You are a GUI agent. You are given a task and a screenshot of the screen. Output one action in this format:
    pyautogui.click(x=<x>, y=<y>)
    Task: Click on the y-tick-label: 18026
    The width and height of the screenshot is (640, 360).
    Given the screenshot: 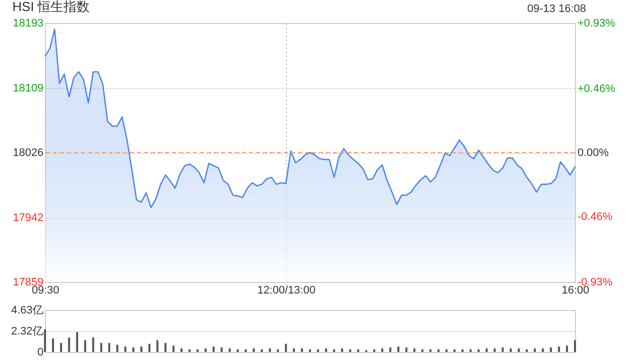 What is the action you would take?
    pyautogui.click(x=28, y=153)
    